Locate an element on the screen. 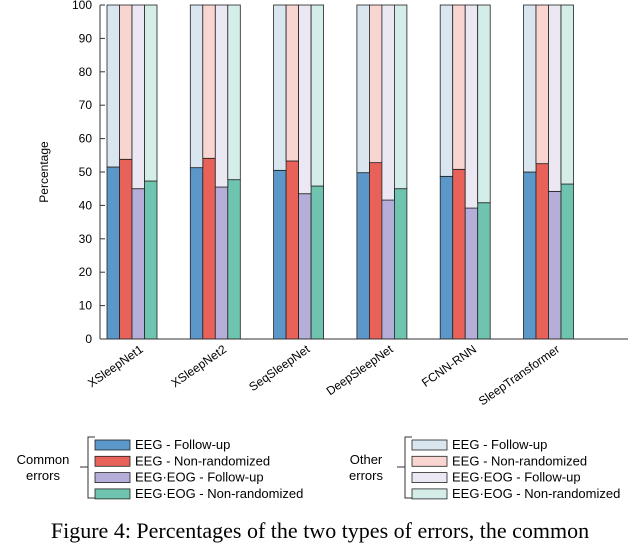 This screenshot has width=640, height=544. x-tick-label: FCNN-RNN is located at coordinates (449, 366).